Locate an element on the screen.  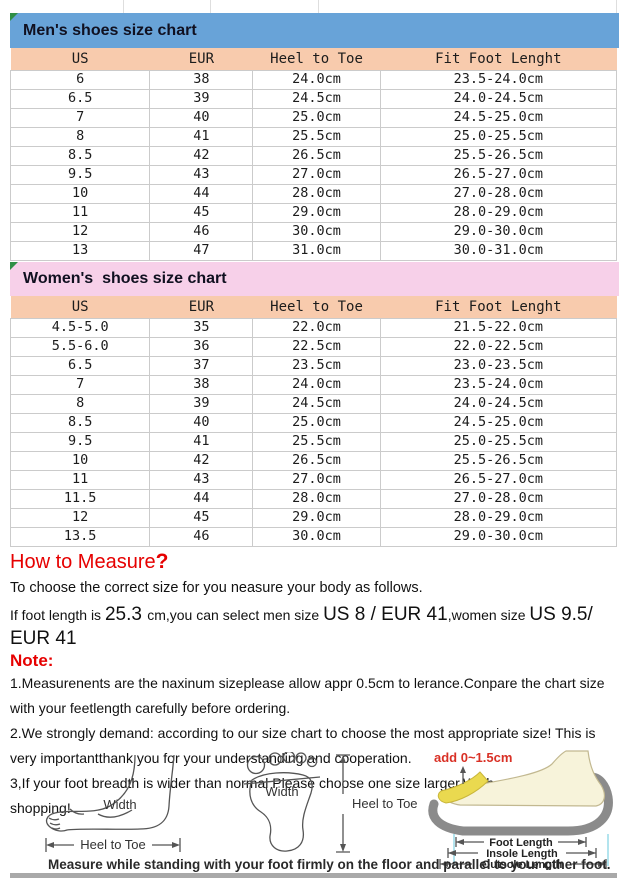
foot-side-outline is located at coordinates (110, 793).